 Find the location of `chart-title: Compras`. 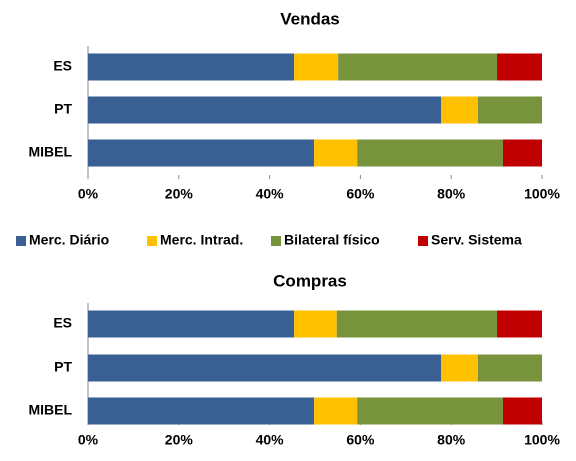

chart-title: Compras is located at coordinates (310, 280).